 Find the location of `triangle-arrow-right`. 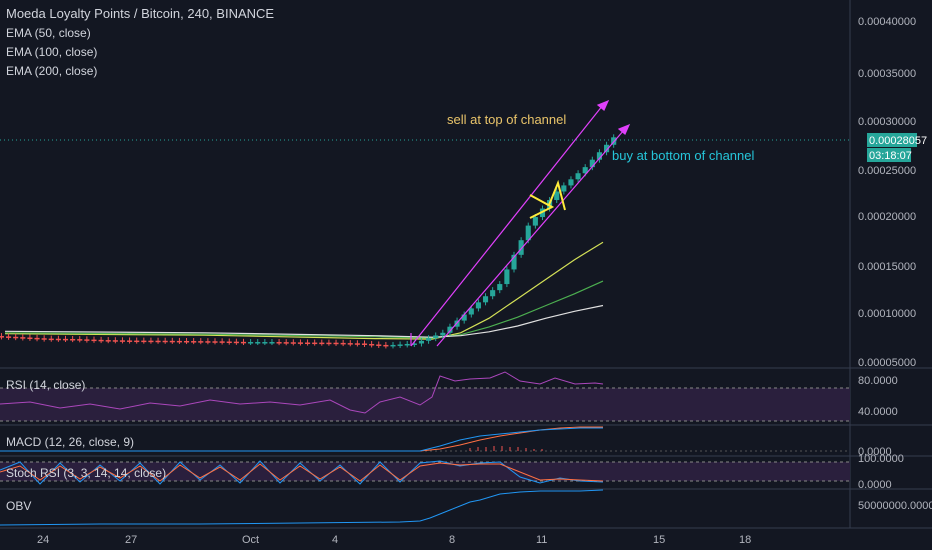

triangle-arrow-right is located at coordinates (557, 195).